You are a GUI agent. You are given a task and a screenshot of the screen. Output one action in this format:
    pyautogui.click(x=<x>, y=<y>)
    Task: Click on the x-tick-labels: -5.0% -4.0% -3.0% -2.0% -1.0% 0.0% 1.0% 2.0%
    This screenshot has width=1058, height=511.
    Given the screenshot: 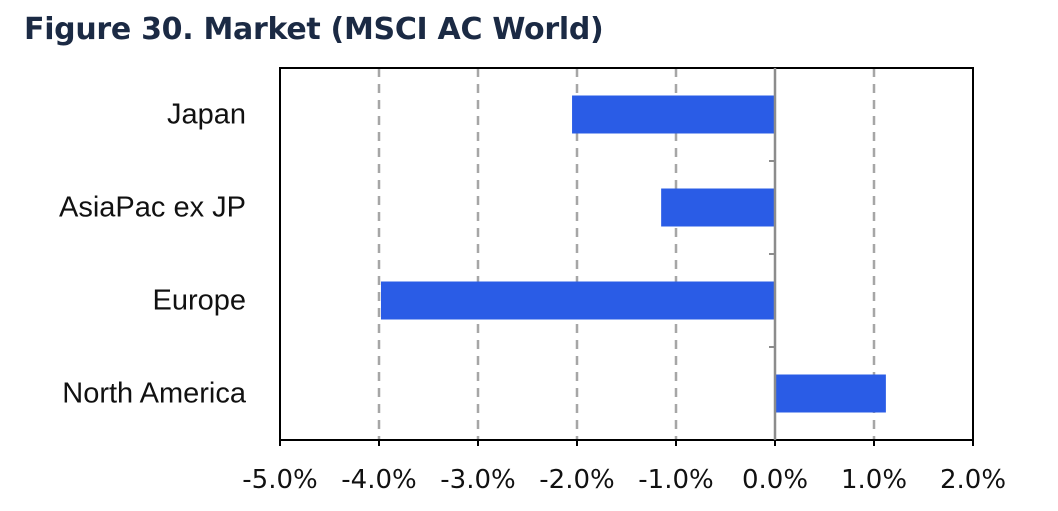 What is the action you would take?
    pyautogui.click(x=624, y=480)
    